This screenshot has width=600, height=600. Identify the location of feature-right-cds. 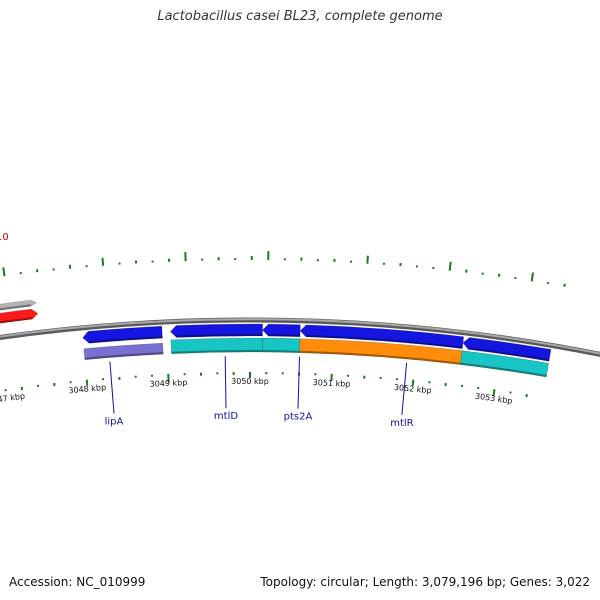
(507, 349).